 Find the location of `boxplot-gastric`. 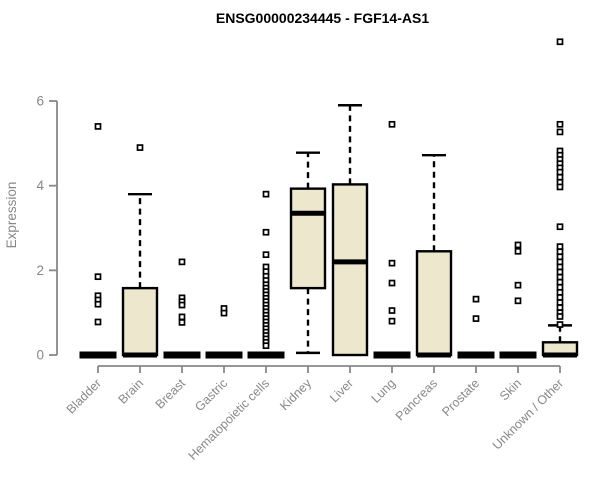

boxplot-gastric is located at coordinates (224, 332).